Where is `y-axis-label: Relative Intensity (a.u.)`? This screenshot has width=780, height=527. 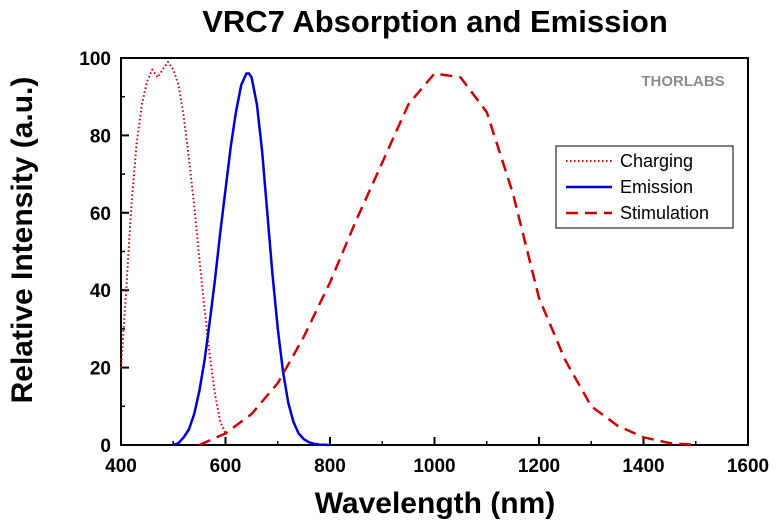
y-axis-label: Relative Intensity (a.u.) is located at coordinates (22, 240).